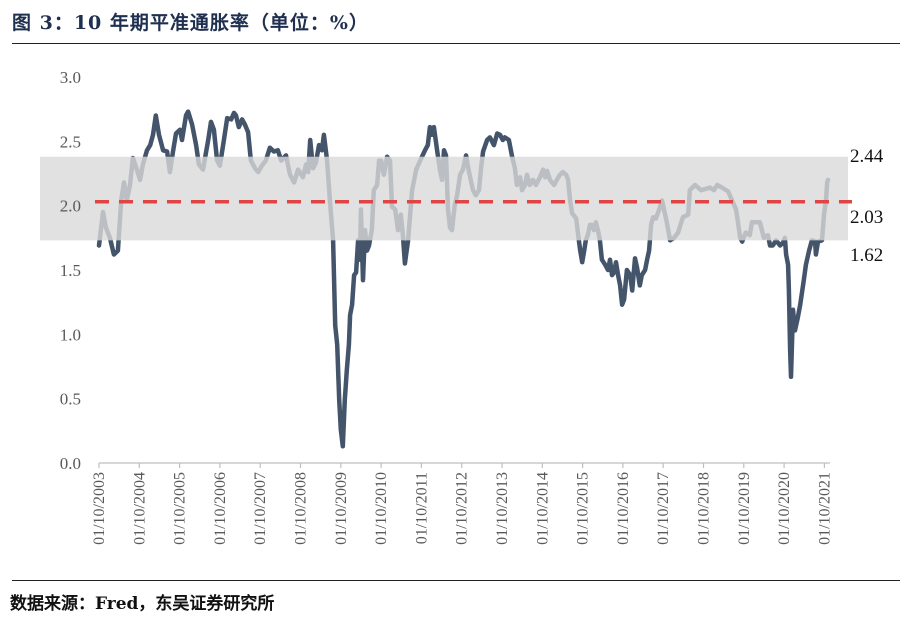 This screenshot has height=625, width=914. I want to click on y-tick-label: 0.0, so click(70, 463).